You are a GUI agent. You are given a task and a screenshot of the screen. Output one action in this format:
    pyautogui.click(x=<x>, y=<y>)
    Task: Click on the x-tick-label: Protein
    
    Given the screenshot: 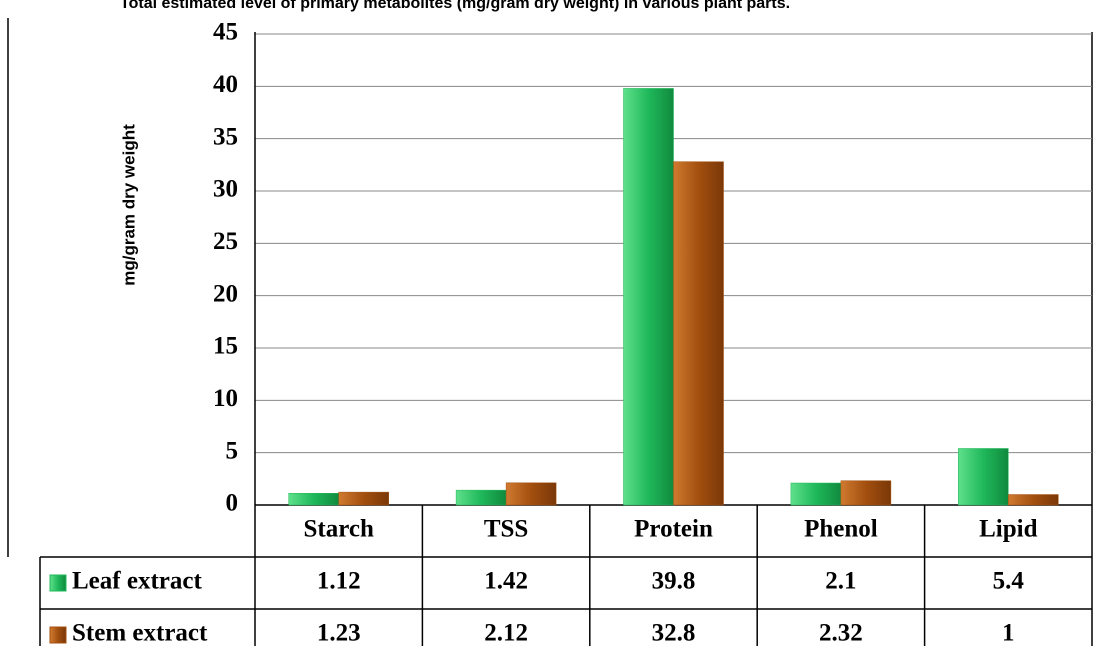 What is the action you would take?
    pyautogui.click(x=673, y=529)
    